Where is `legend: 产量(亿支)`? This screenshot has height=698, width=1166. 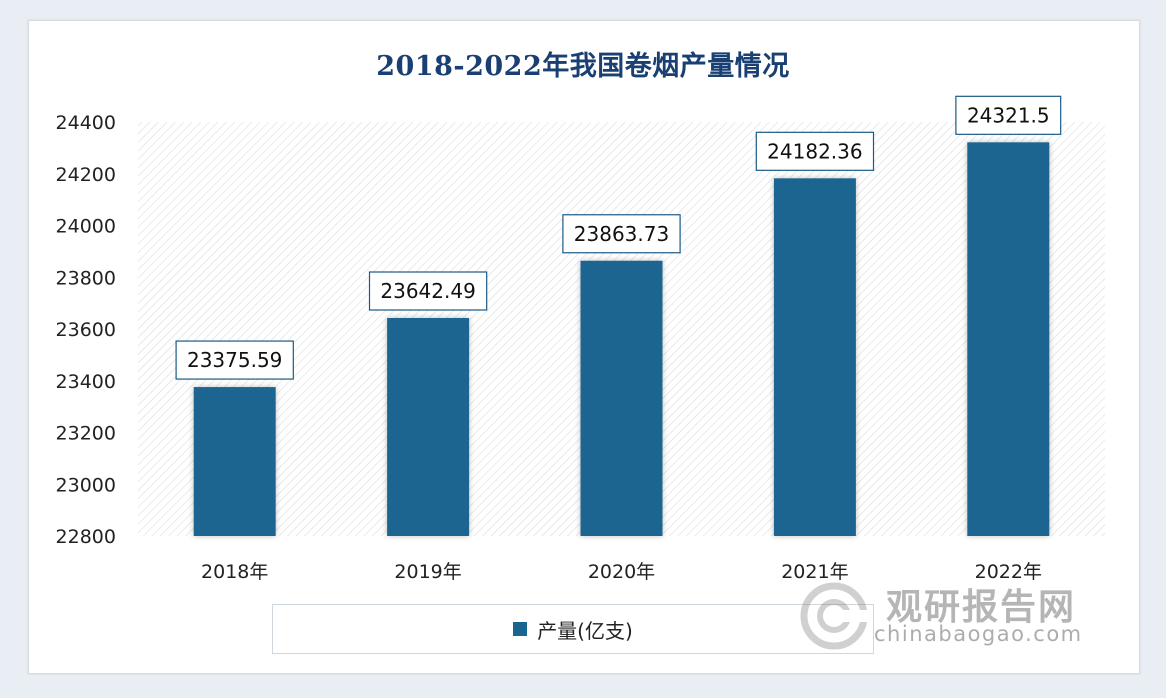
legend: 产量(亿支) is located at coordinates (573, 629).